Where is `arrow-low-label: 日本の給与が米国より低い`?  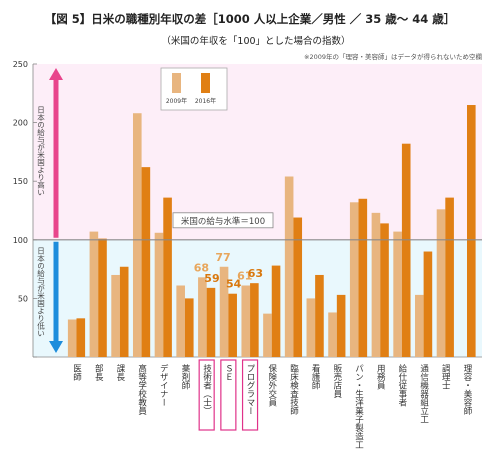
arrow-low-label: 日本の給与が米国より低い is located at coordinates (40, 292).